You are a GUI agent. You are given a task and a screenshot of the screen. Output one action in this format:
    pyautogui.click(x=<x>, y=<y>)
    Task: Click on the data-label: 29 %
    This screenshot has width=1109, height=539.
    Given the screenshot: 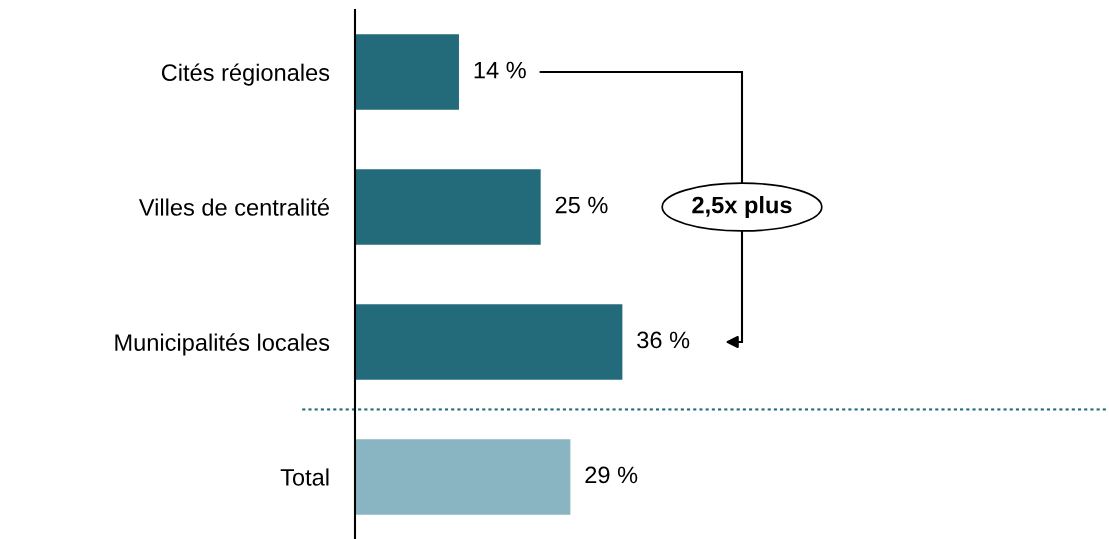 What is the action you would take?
    pyautogui.click(x=611, y=475)
    